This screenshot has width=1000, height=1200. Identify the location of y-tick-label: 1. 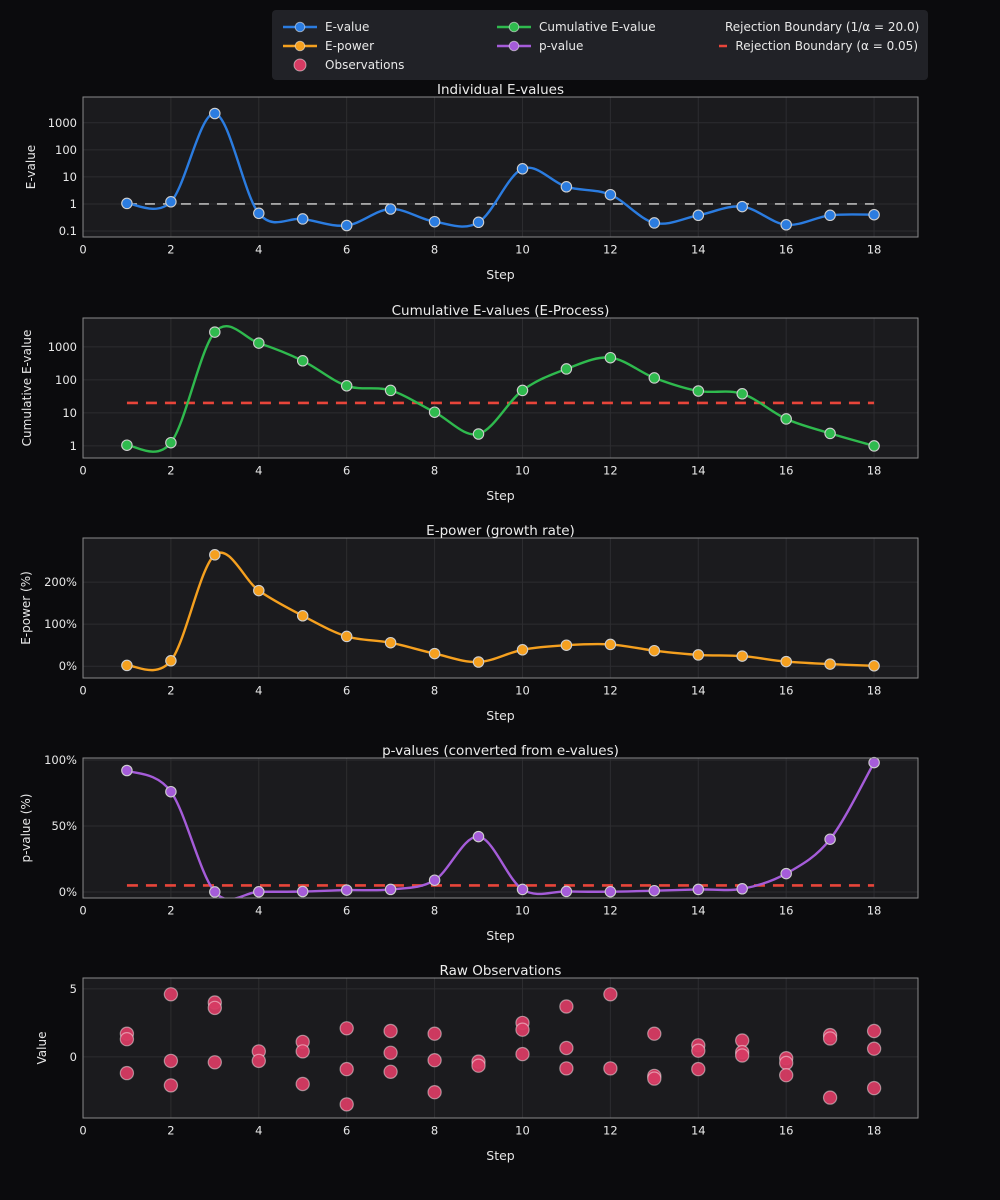
(73, 446).